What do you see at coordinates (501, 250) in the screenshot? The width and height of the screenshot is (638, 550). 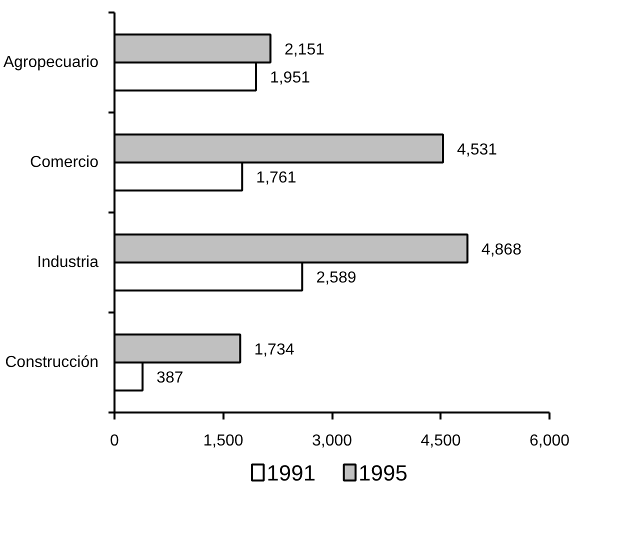 I see `data-label: 4,868` at bounding box center [501, 250].